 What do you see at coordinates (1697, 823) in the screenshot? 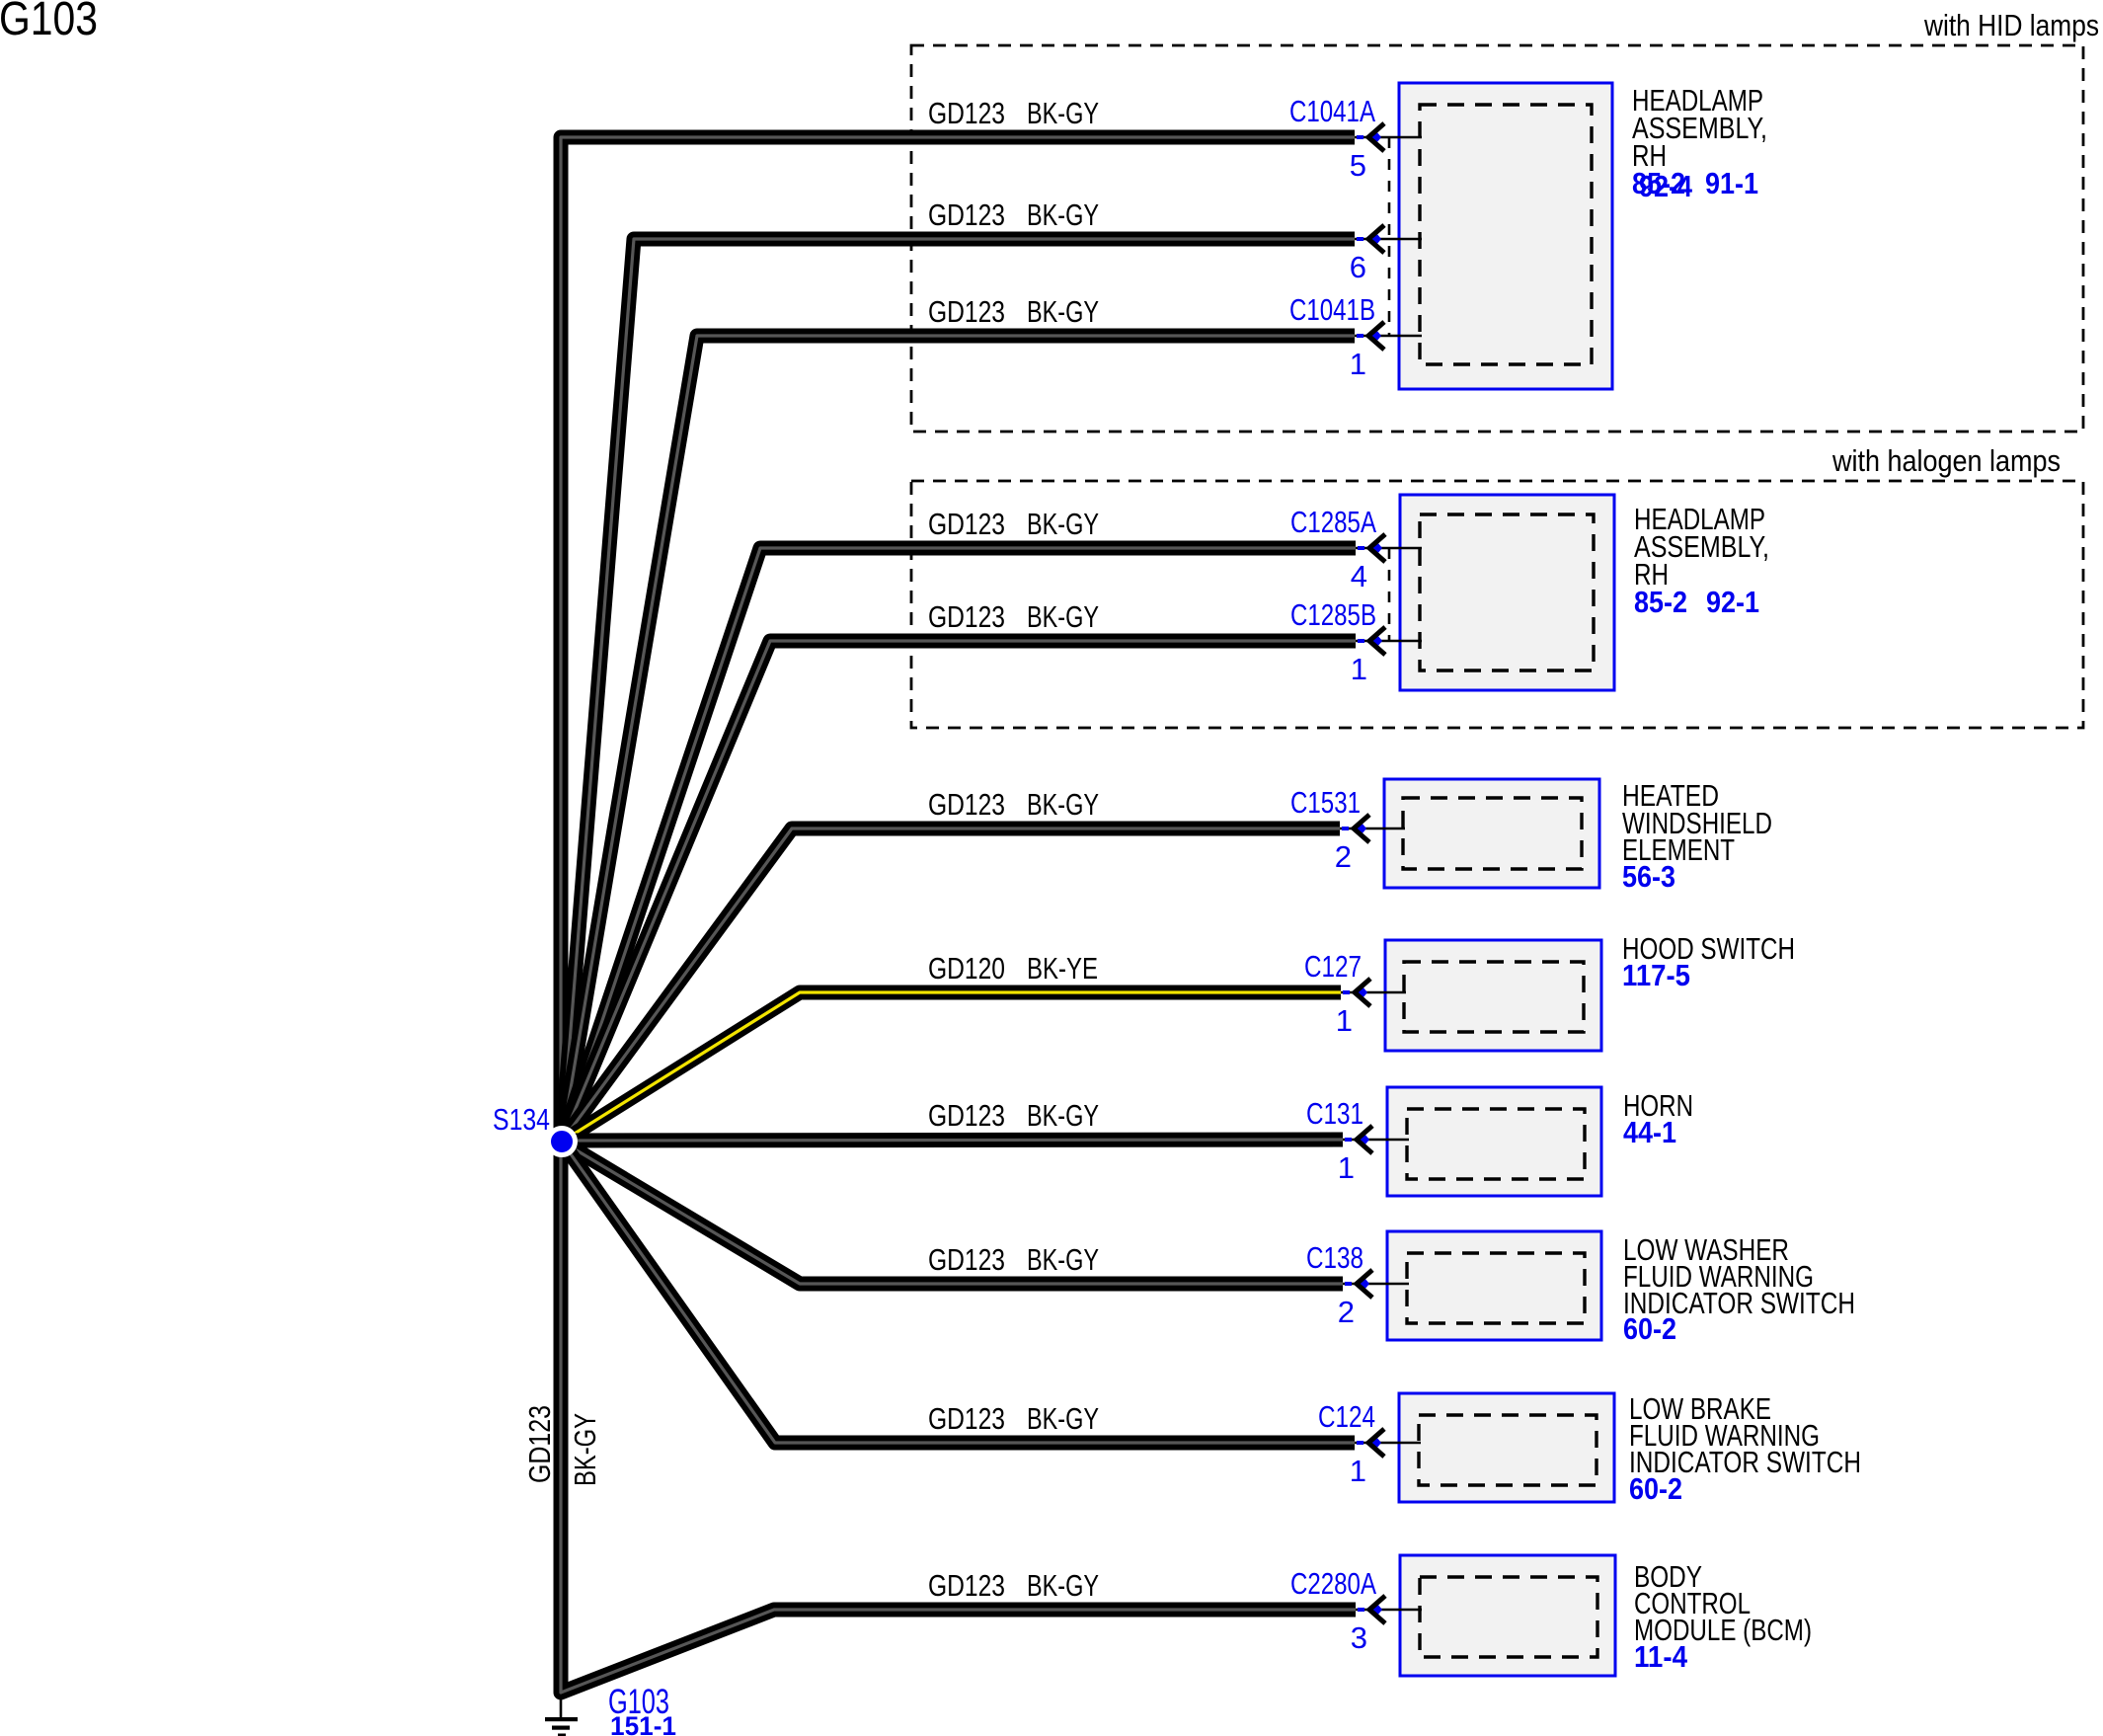
I see `svg-text: WINDSHIELD` at bounding box center [1697, 823].